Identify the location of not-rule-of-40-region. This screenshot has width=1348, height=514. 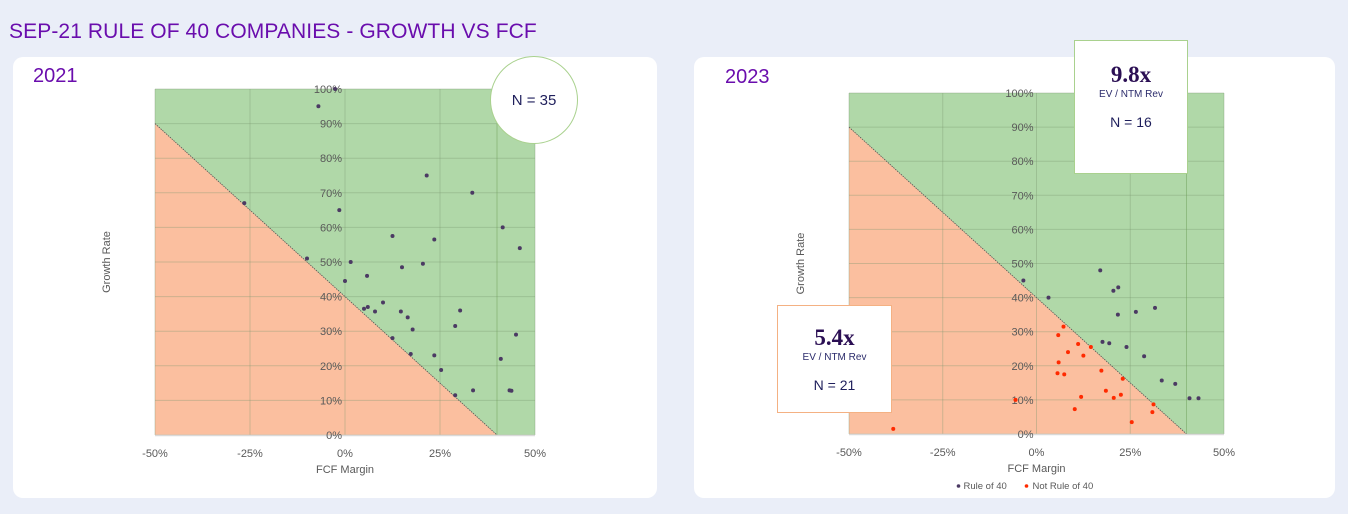
(1018, 280).